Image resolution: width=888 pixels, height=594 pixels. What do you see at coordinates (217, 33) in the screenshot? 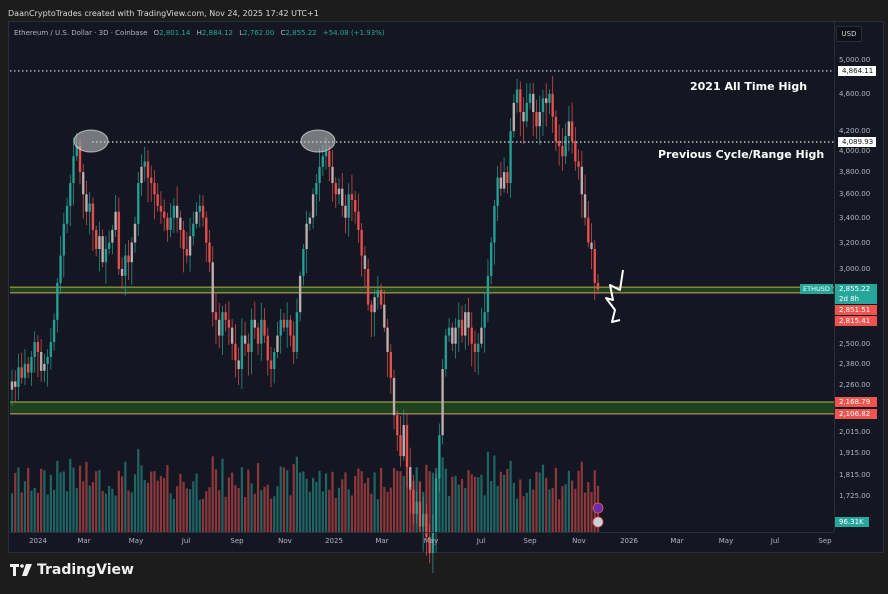
I see `high-value: 2,884.12` at bounding box center [217, 33].